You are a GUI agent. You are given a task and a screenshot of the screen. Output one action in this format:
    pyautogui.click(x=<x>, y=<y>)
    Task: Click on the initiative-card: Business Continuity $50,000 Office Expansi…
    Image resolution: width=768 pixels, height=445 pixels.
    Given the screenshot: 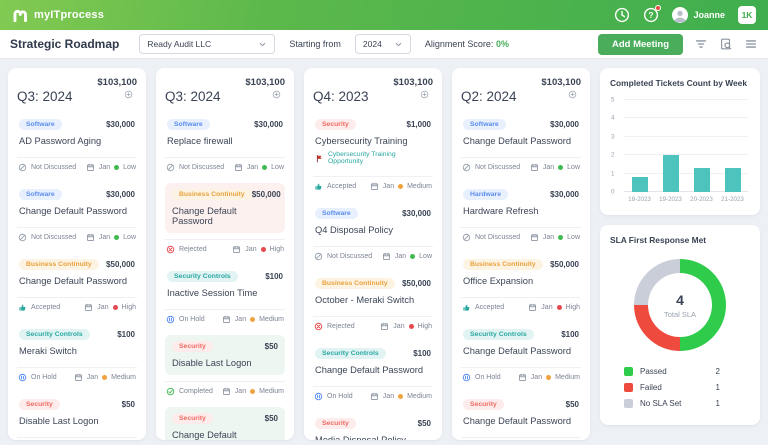 What is the action you would take?
    pyautogui.click(x=521, y=283)
    